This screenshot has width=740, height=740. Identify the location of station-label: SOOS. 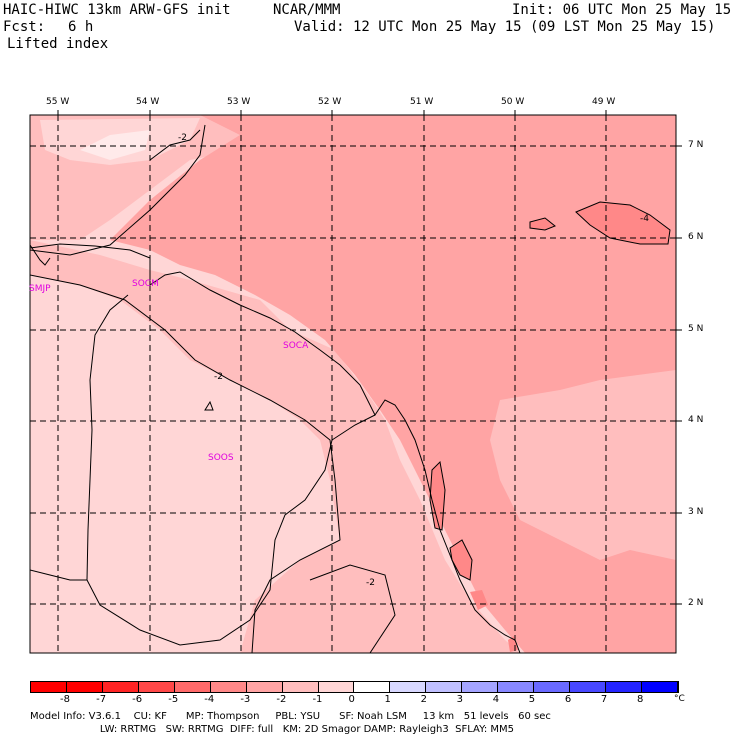
(221, 458).